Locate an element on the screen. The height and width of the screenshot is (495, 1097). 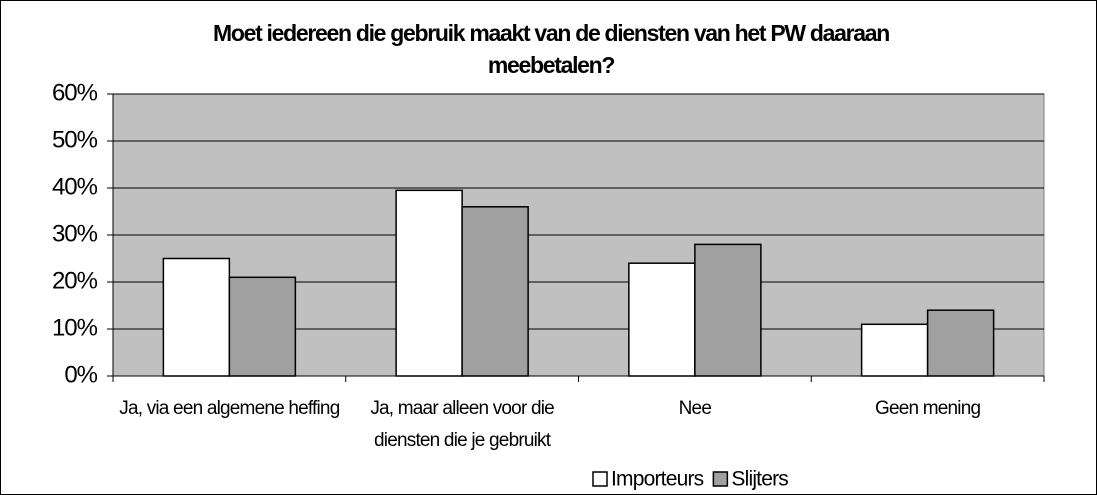
y-tick-label: 0% is located at coordinates (80, 374).